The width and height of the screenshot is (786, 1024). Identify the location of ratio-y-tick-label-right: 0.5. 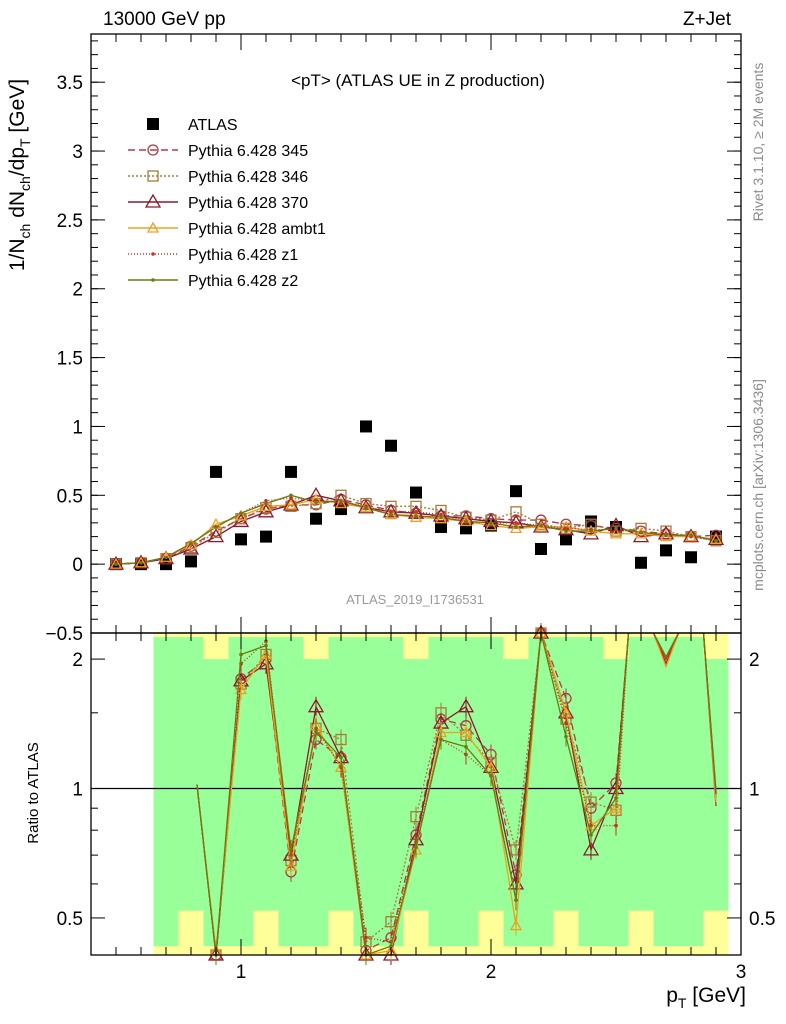
(762, 919).